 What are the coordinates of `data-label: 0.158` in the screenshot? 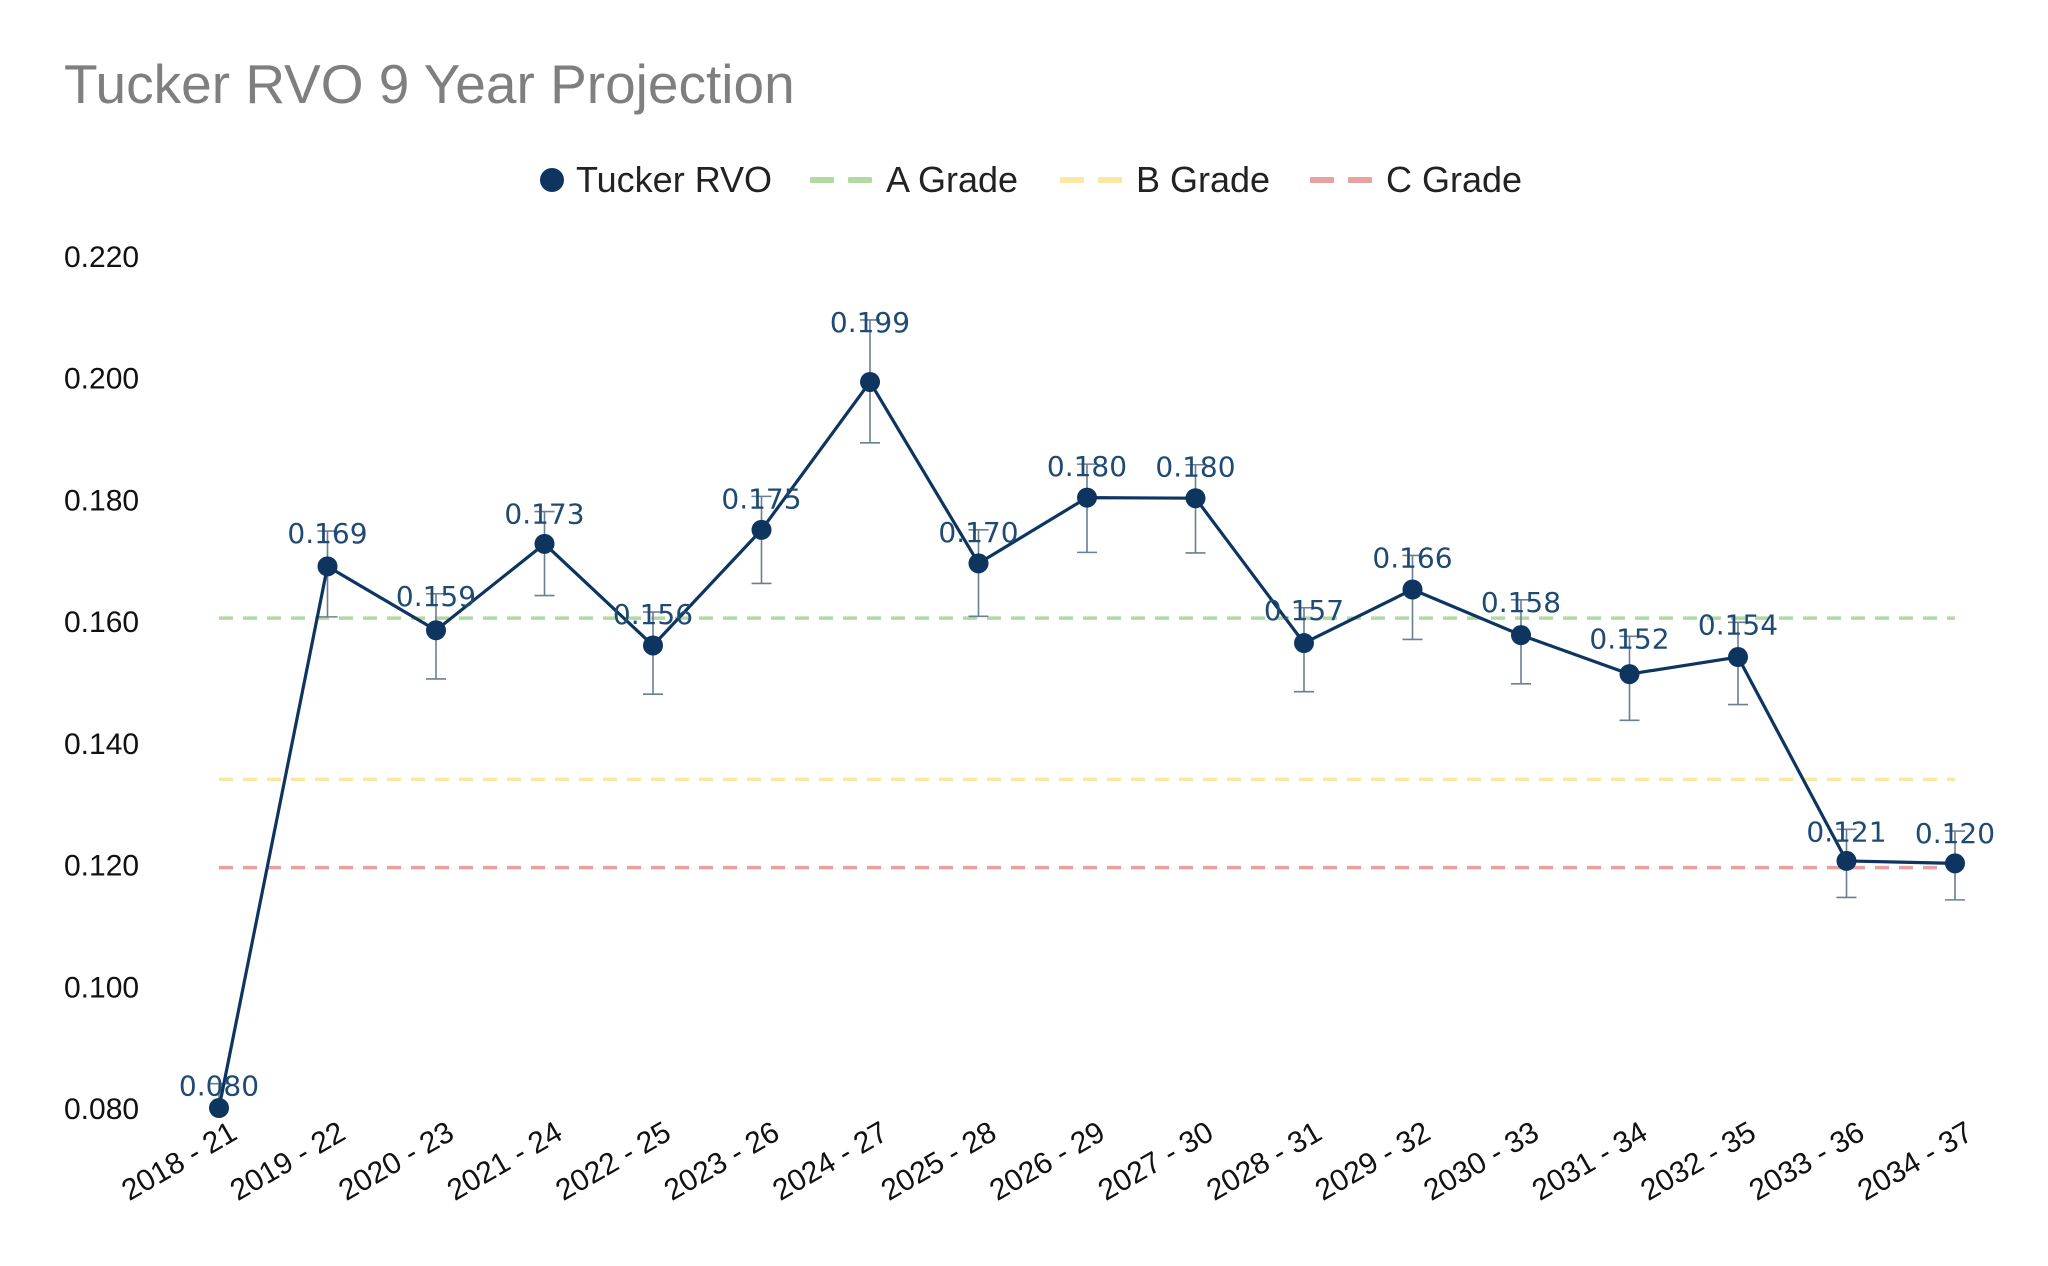 It's located at (1521, 602).